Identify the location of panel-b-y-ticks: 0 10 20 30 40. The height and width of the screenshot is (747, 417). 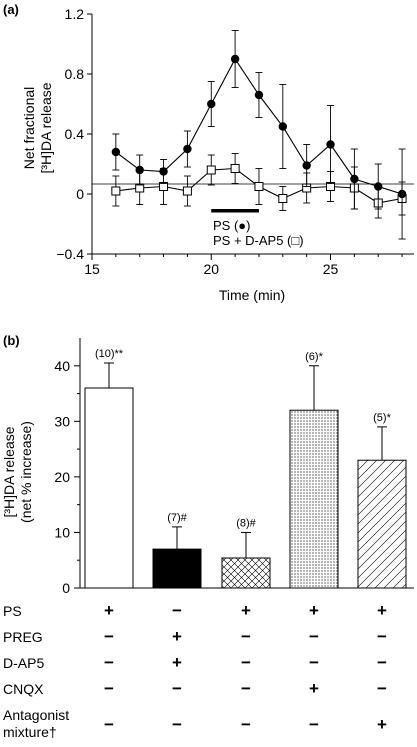
(67, 477).